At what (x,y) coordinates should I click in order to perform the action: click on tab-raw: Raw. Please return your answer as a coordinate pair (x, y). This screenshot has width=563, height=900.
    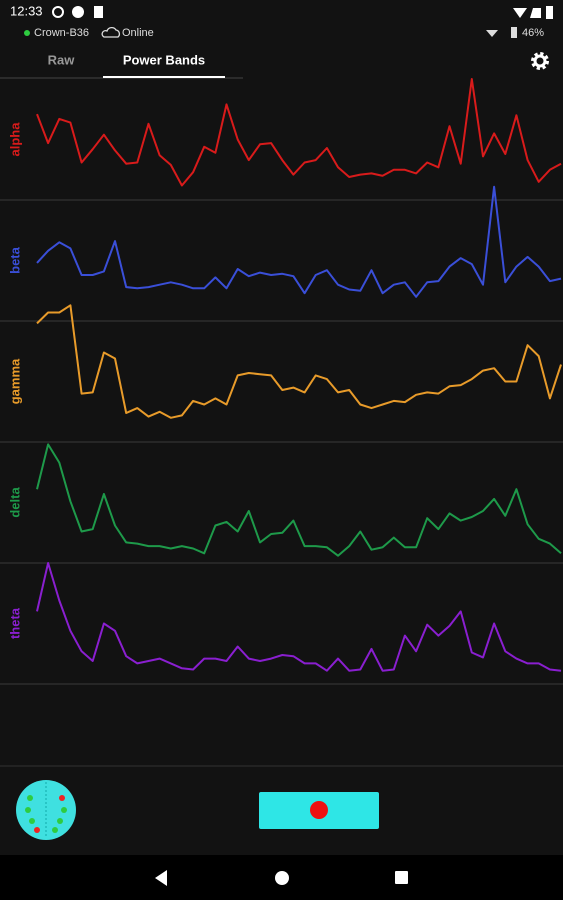
    Looking at the image, I should click on (62, 59).